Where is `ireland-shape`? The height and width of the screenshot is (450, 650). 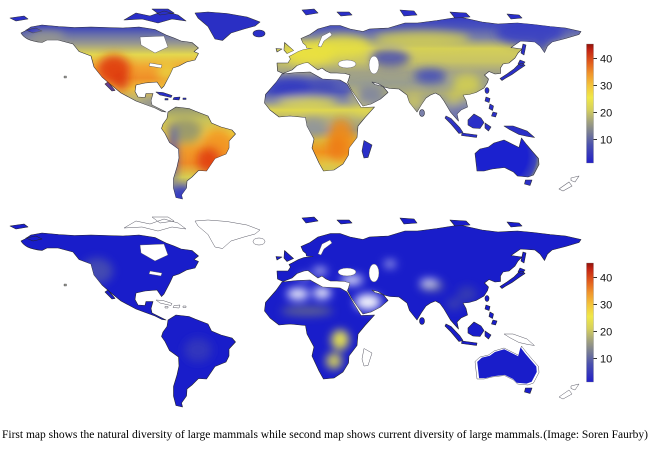 ireland-shape is located at coordinates (279, 50).